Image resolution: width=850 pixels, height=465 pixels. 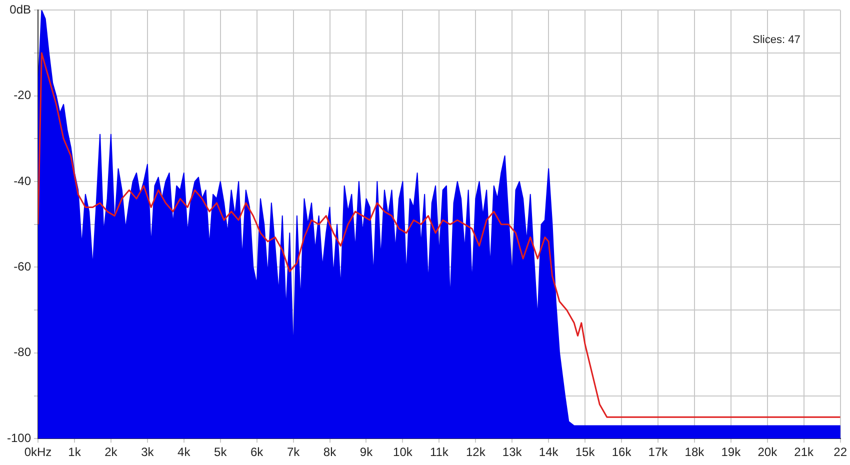 I want to click on y-tick-label: -80, so click(x=23, y=352).